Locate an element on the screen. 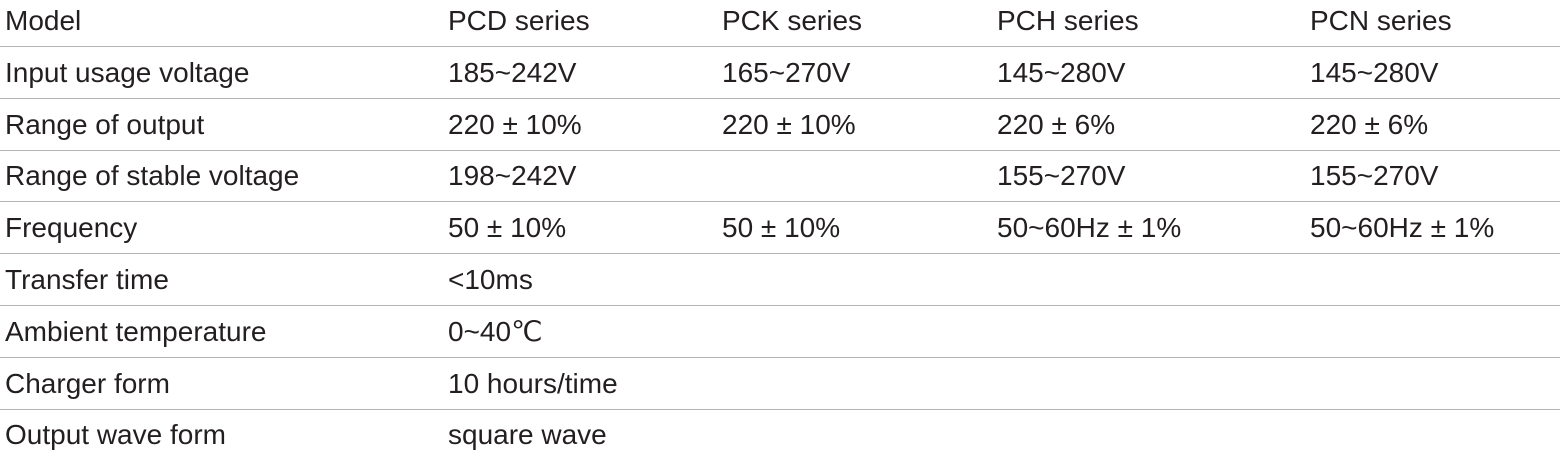 The width and height of the screenshot is (1560, 462). row-label: Range of output is located at coordinates (105, 124).